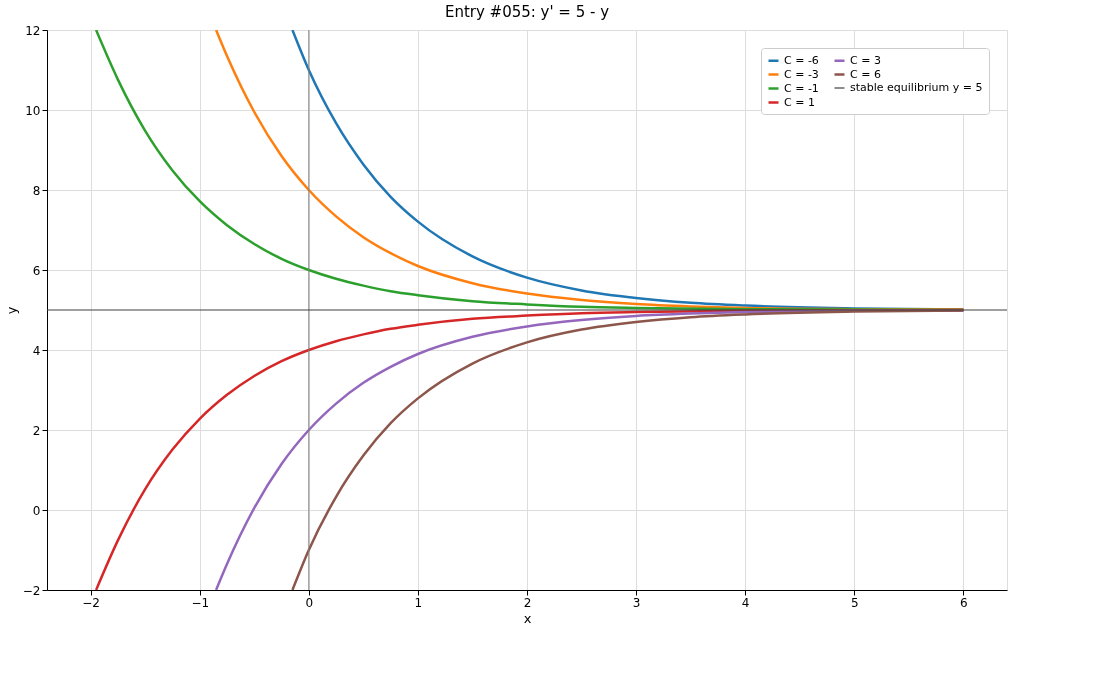 This screenshot has width=1101, height=696. What do you see at coordinates (801, 88) in the screenshot?
I see `legend-label: C = -1` at bounding box center [801, 88].